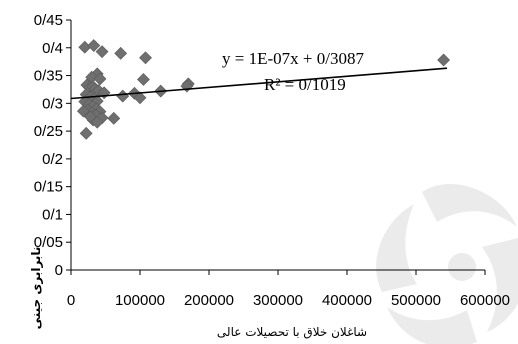 The width and height of the screenshot is (518, 344). I want to click on y-tick-label: 0/15, so click(48, 187).